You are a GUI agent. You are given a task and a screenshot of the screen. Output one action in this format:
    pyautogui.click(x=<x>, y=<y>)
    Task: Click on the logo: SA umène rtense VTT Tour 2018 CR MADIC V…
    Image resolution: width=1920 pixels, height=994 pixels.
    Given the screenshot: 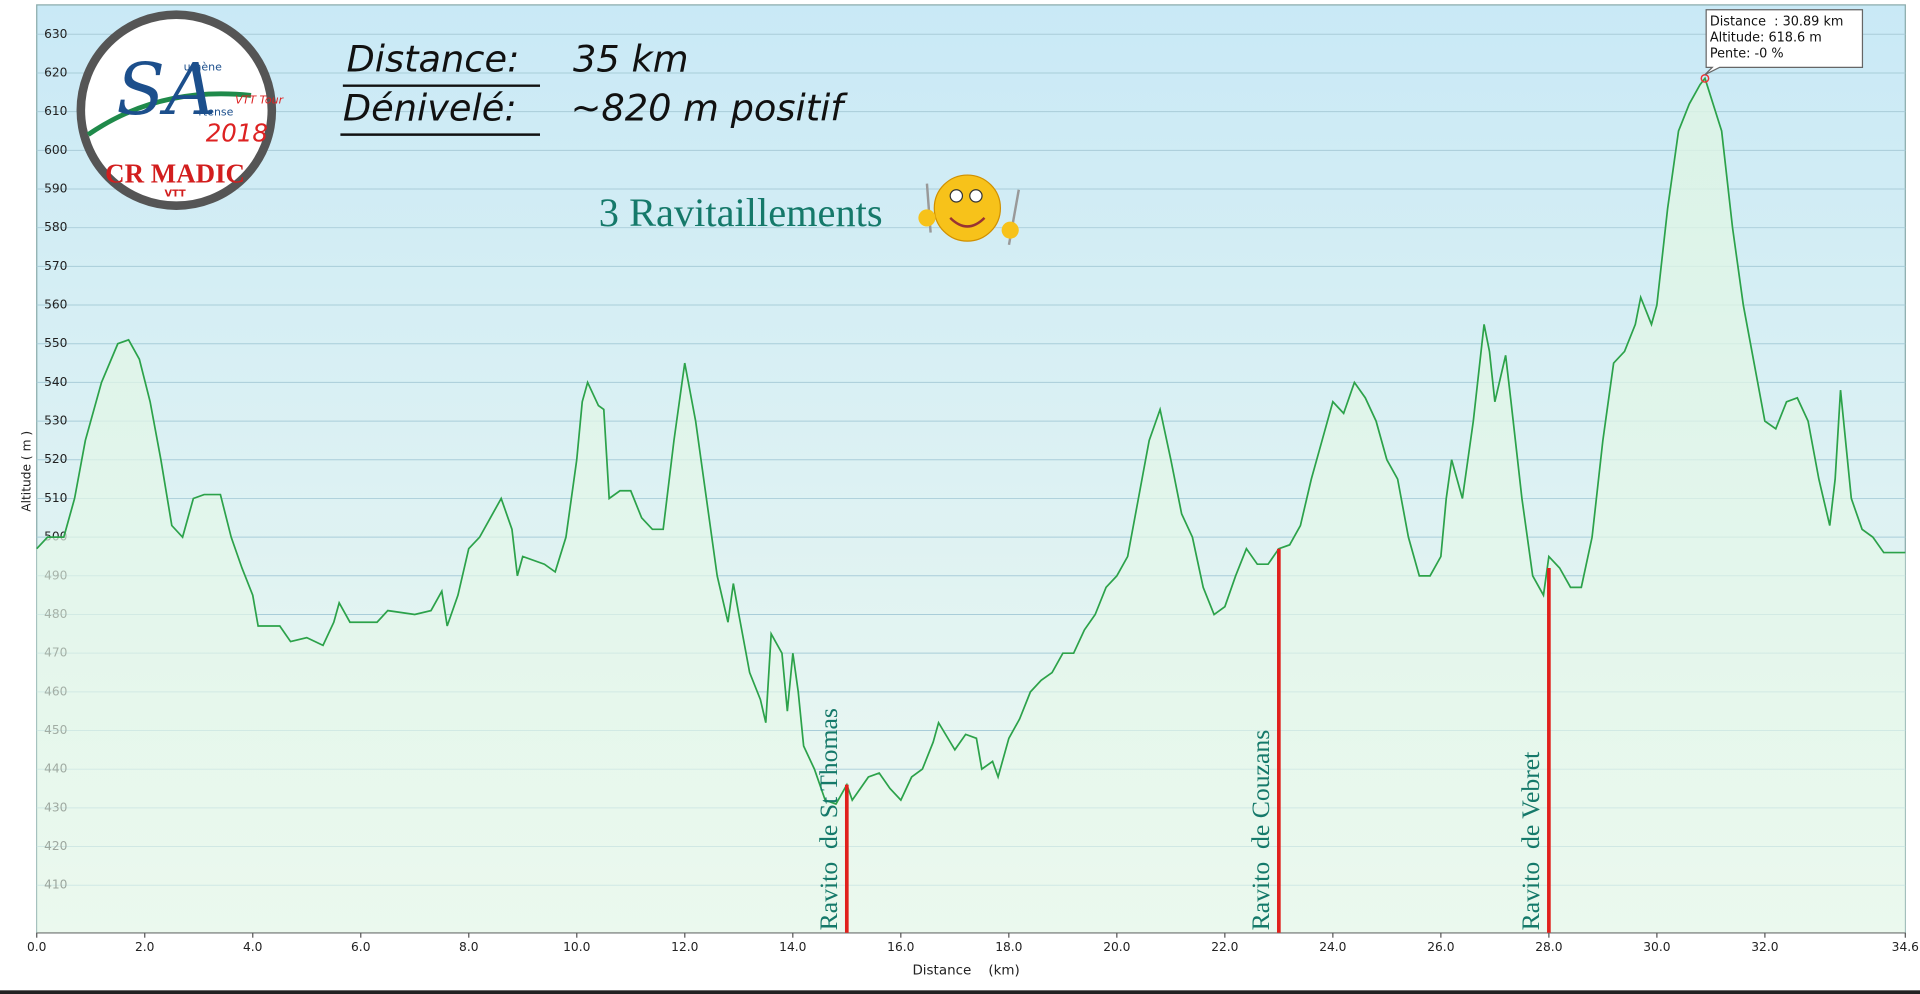 What is the action you would take?
    pyautogui.click(x=180, y=110)
    